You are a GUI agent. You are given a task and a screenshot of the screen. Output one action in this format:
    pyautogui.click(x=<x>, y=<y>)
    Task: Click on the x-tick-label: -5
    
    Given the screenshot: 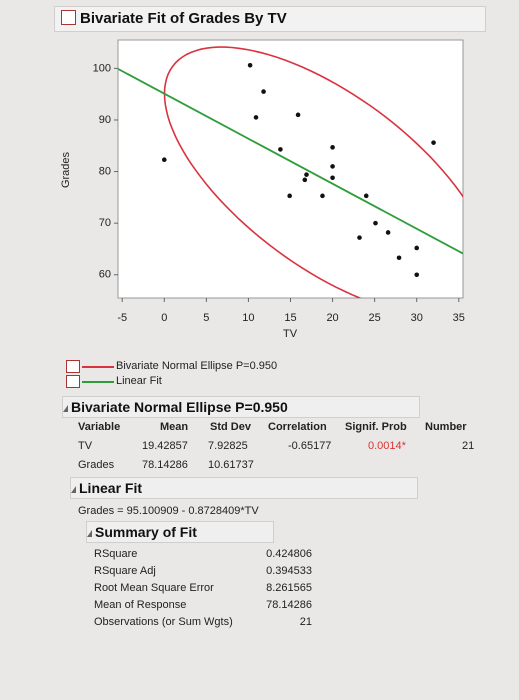 What is the action you would take?
    pyautogui.click(x=122, y=318)
    